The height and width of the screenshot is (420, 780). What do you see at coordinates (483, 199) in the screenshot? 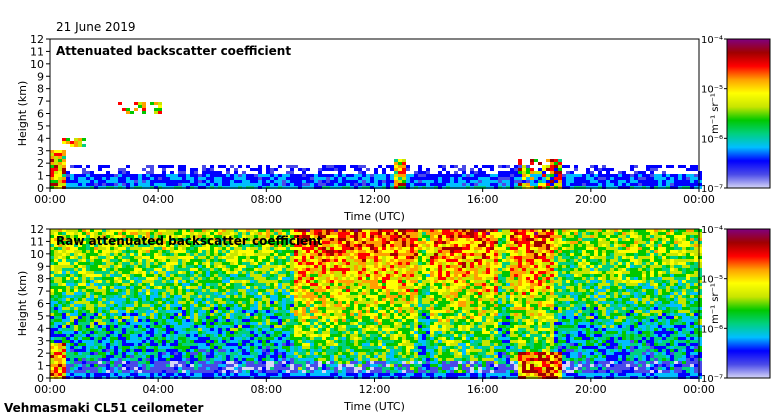
I see `x-tick-label: 16:00` at bounding box center [483, 199].